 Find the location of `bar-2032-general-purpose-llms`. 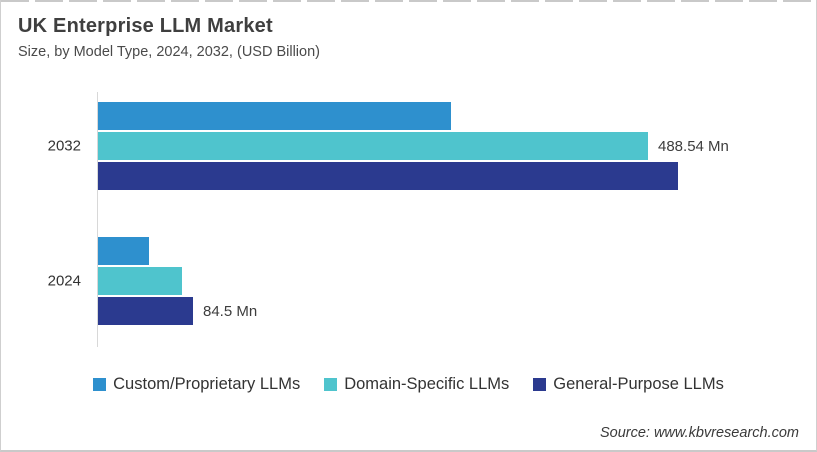

bar-2032-general-purpose-llms is located at coordinates (388, 176).